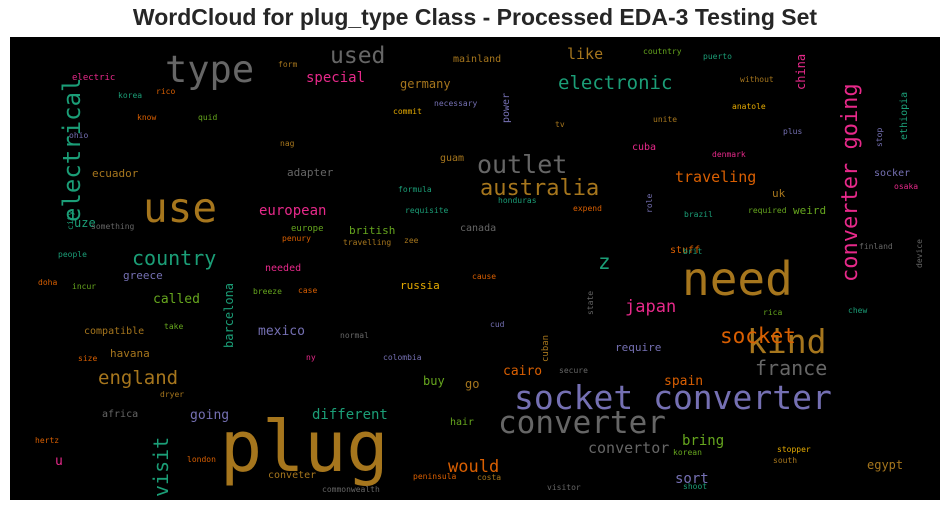 This screenshot has height=511, width=950. I want to click on word-sort: sort, so click(692, 479).